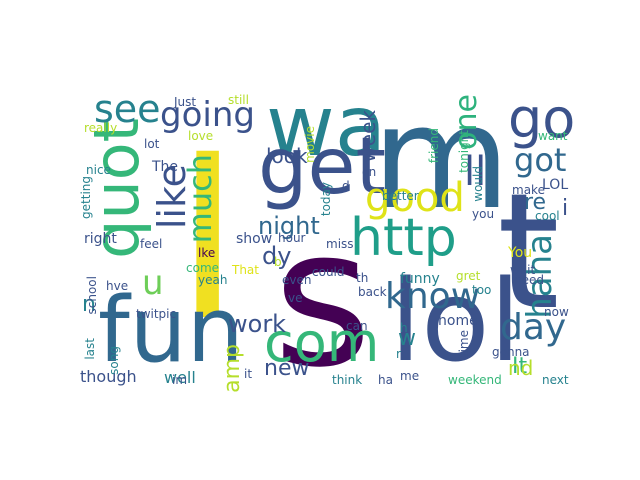 This screenshot has height=480, width=640. I want to click on cloud-word: ve, so click(295, 298).